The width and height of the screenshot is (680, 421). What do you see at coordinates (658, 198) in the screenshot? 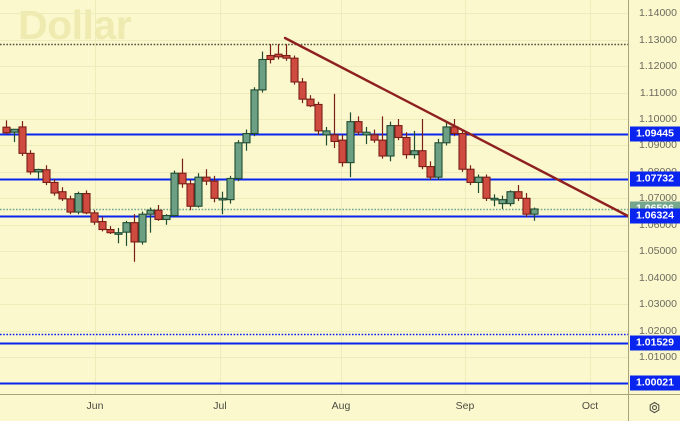
I see `price-axis-tick: 1.07000` at bounding box center [658, 198].